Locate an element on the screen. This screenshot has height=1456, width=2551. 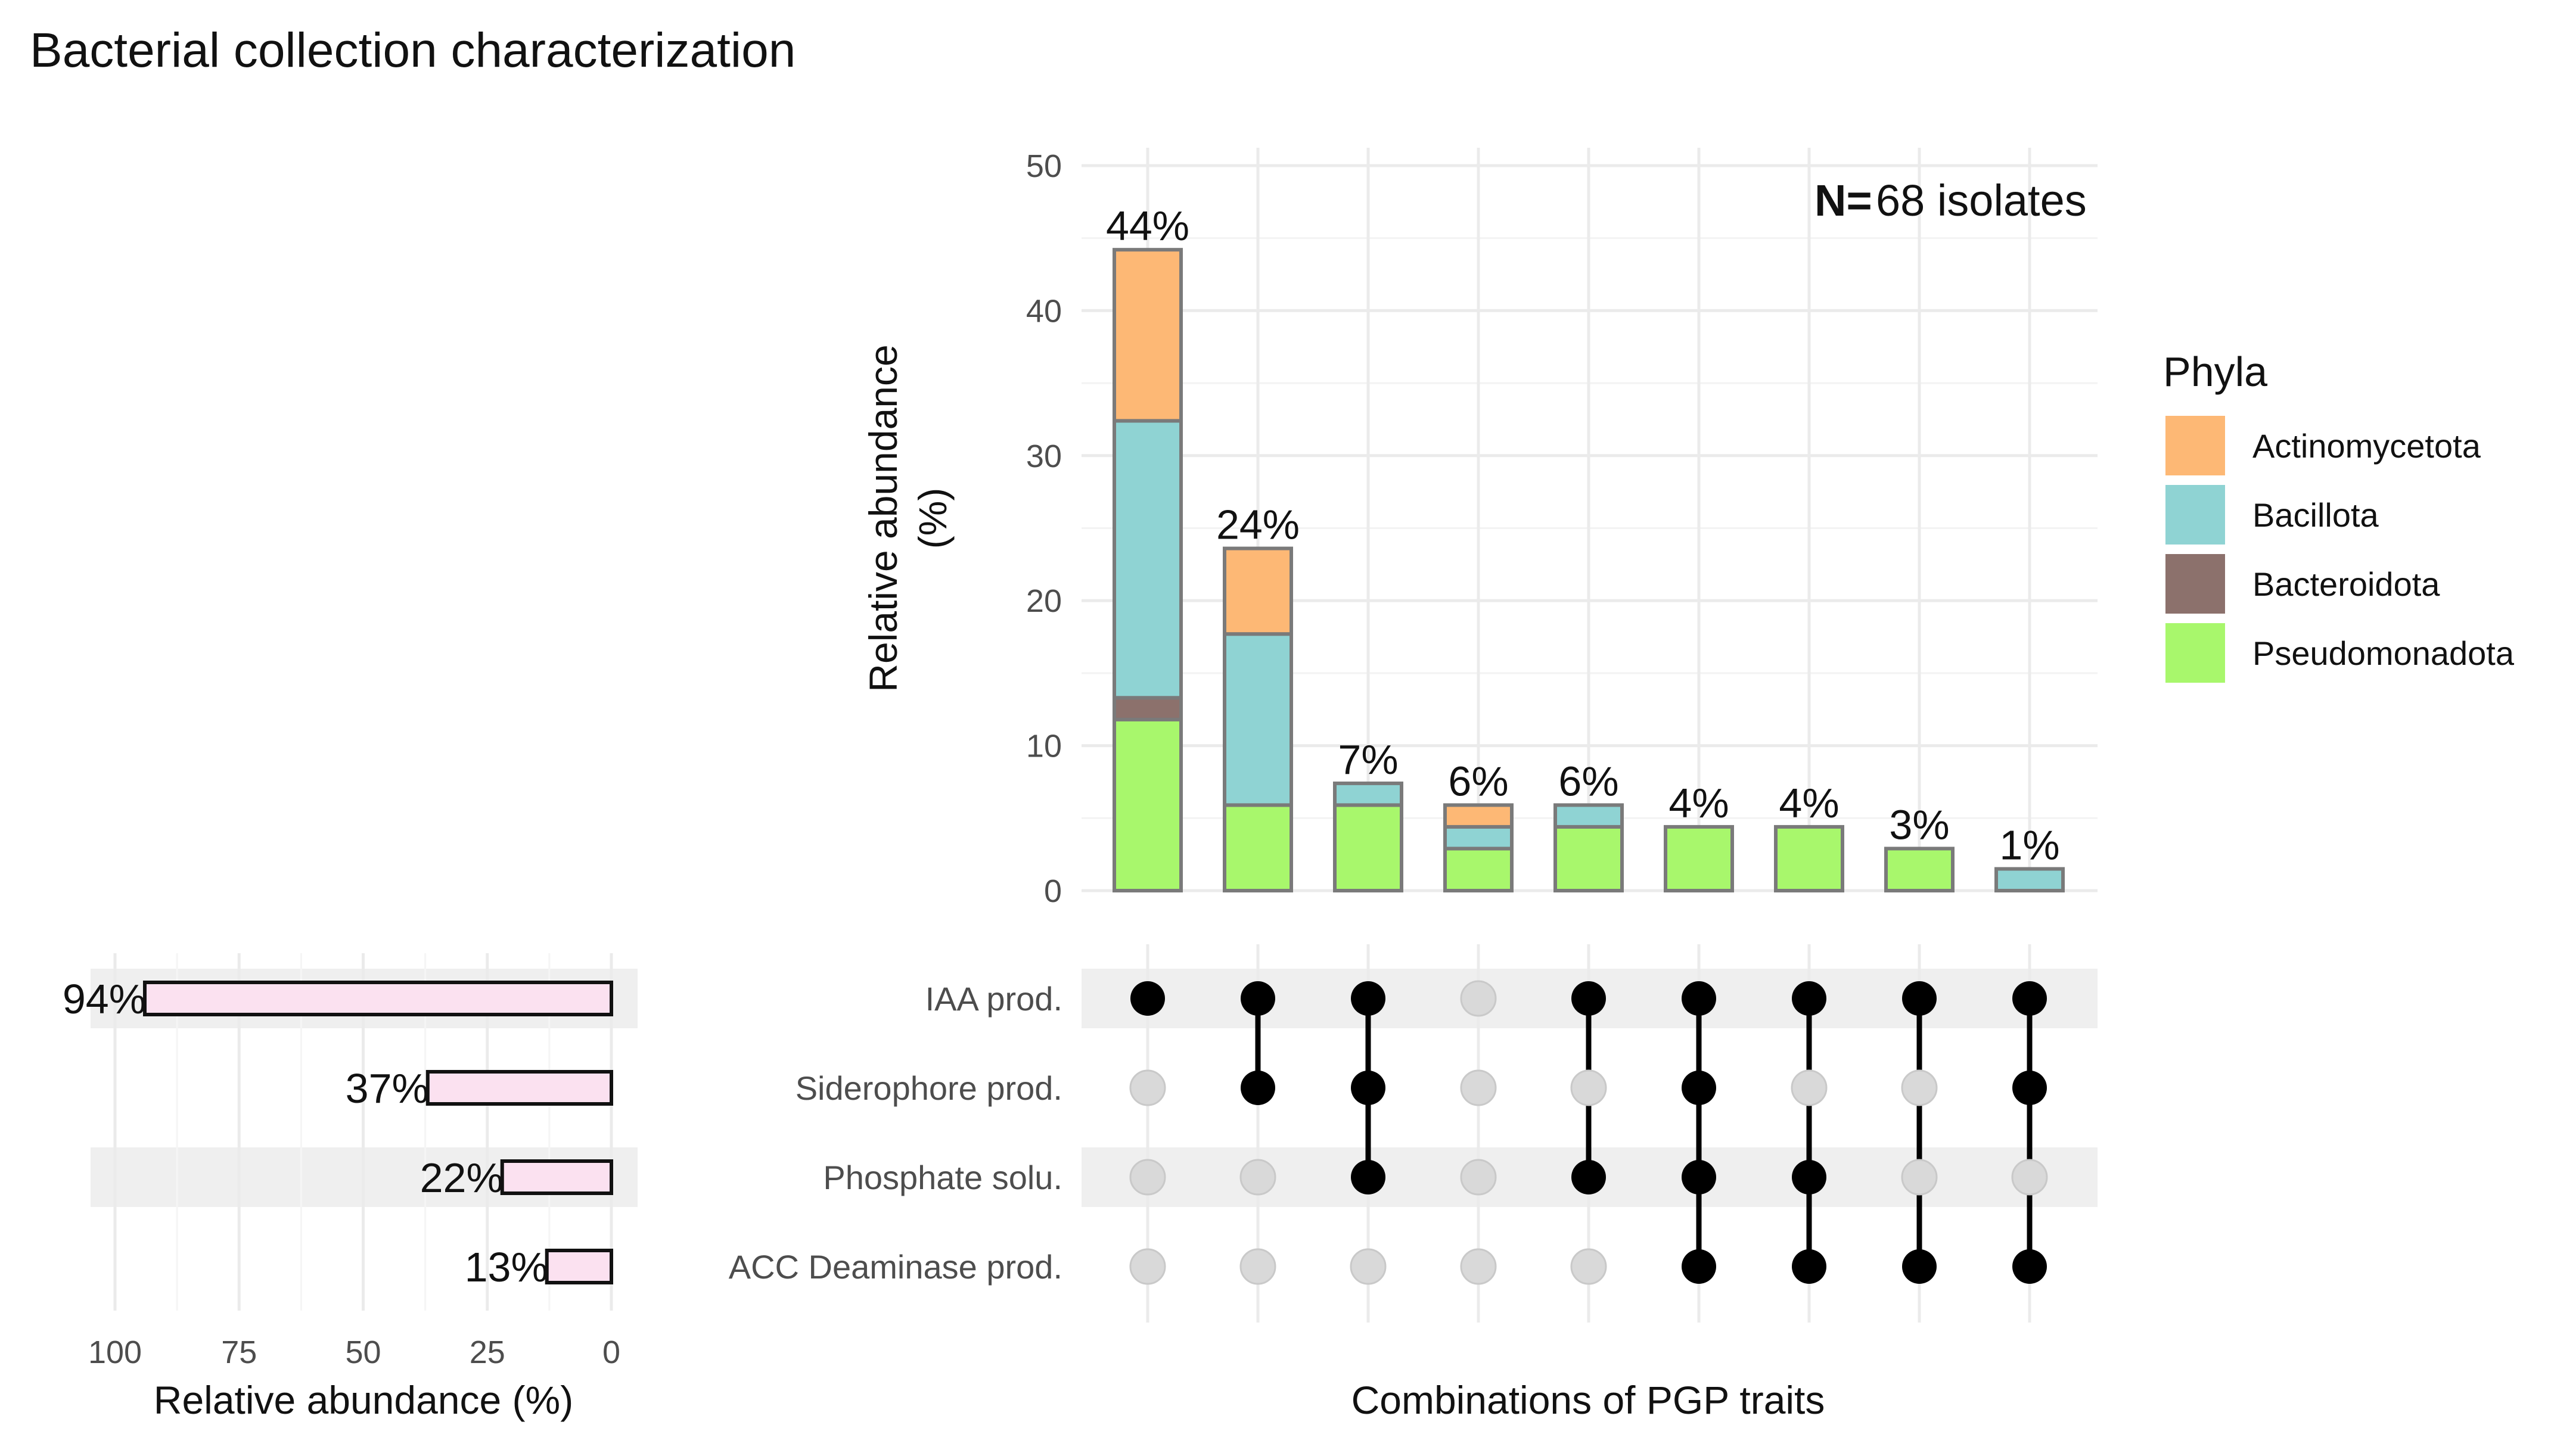
legend-label: Bacillota is located at coordinates (2315, 515).